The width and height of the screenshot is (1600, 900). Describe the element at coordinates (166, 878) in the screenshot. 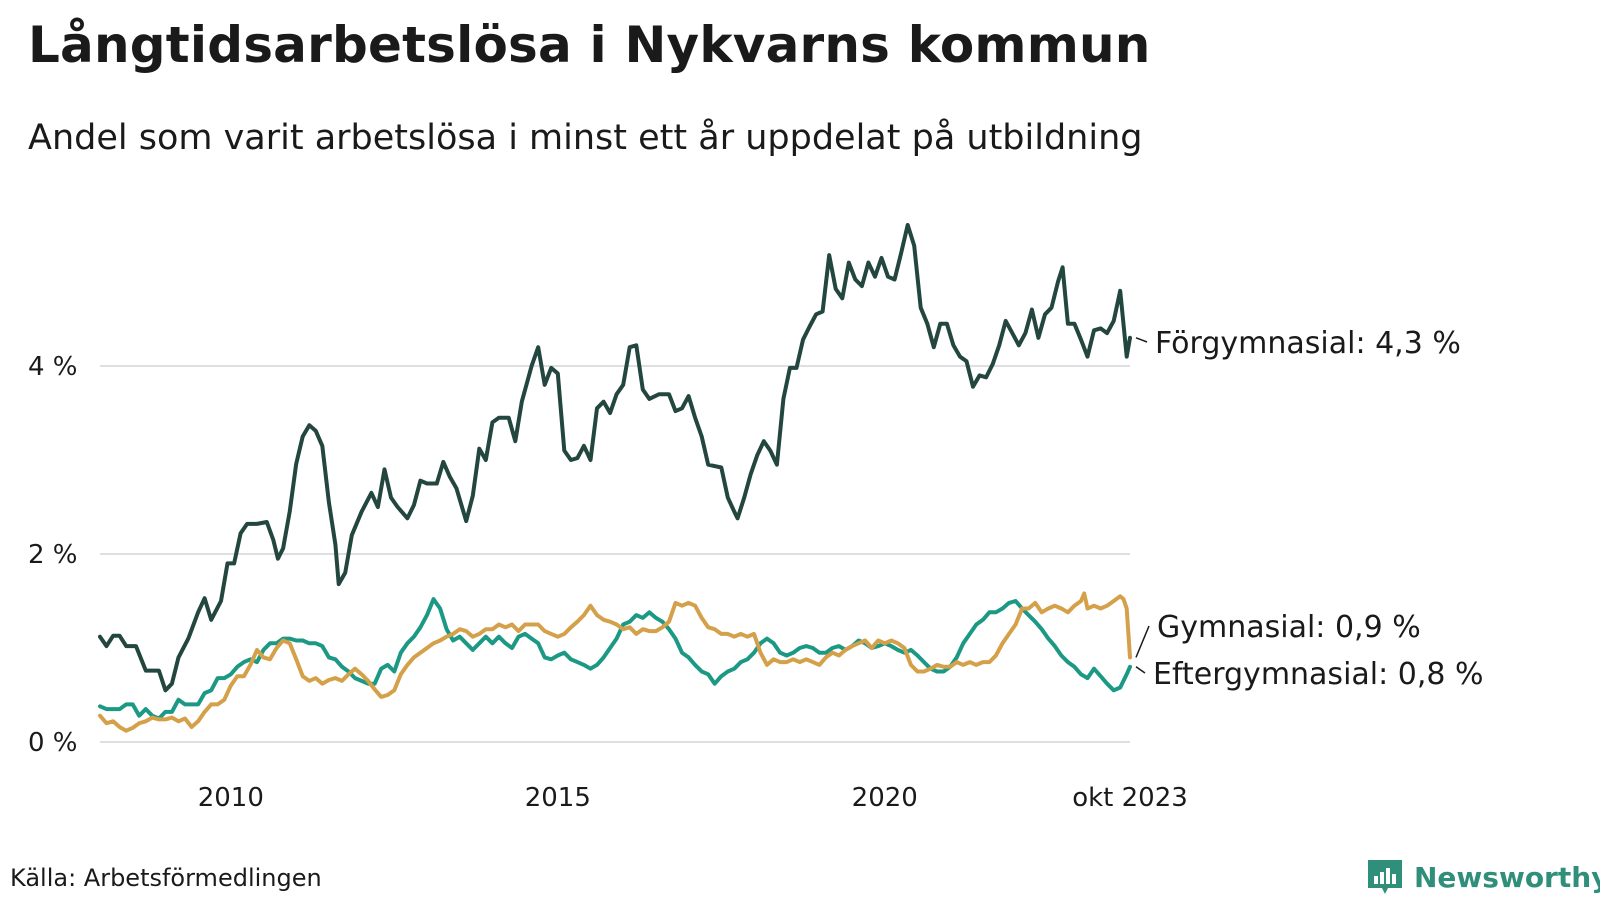

I see `source-note: Källa: Arbetsförmedlingen` at that location.